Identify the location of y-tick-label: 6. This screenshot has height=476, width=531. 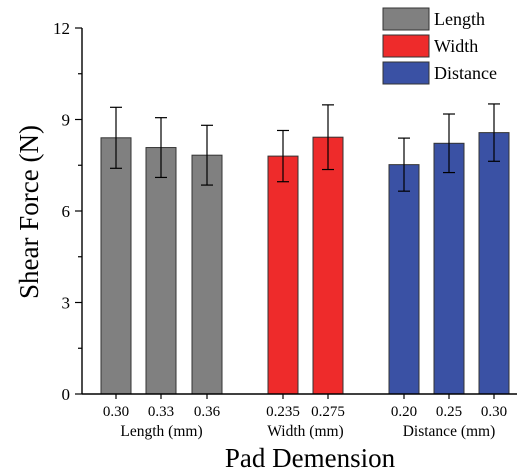
(66, 211).